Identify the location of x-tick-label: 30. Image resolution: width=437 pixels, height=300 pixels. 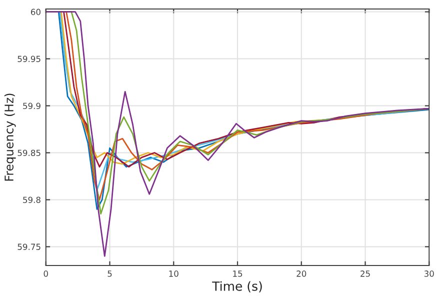
(429, 273).